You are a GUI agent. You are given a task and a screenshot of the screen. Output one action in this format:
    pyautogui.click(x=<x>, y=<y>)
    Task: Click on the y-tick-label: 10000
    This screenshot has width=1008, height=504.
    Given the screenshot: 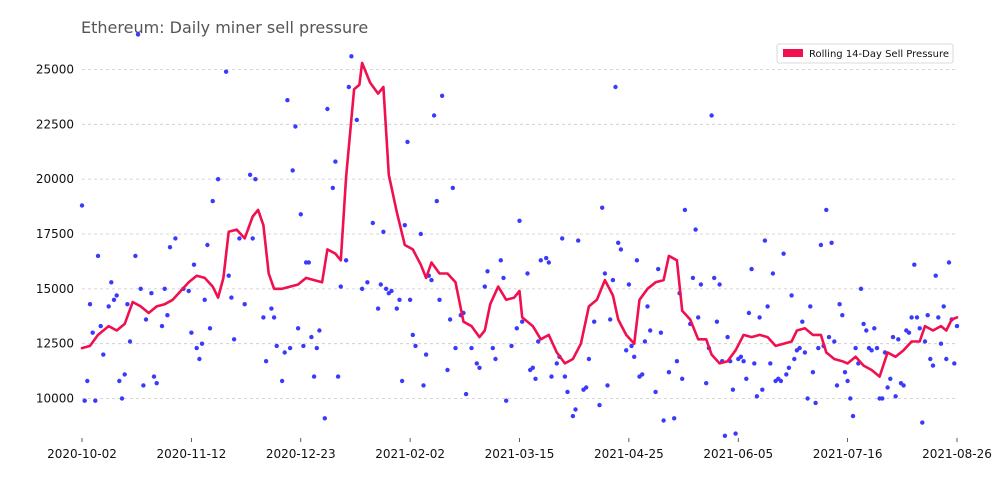 What is the action you would take?
    pyautogui.click(x=55, y=399)
    